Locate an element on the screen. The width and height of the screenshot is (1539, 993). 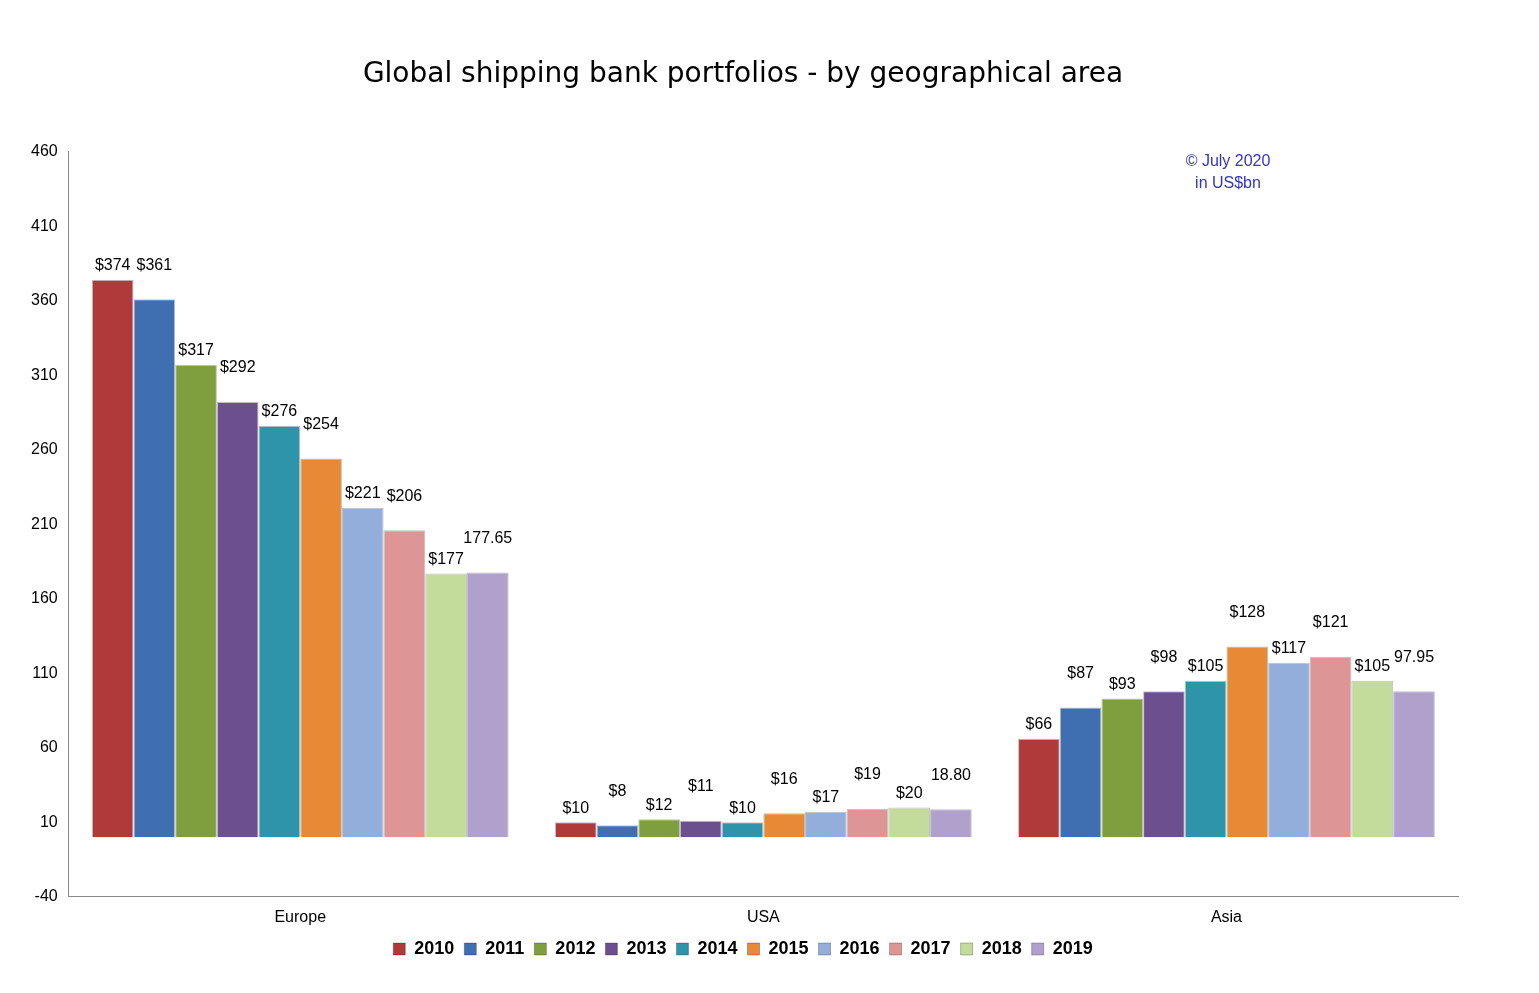
data-label: $11 is located at coordinates (701, 786).